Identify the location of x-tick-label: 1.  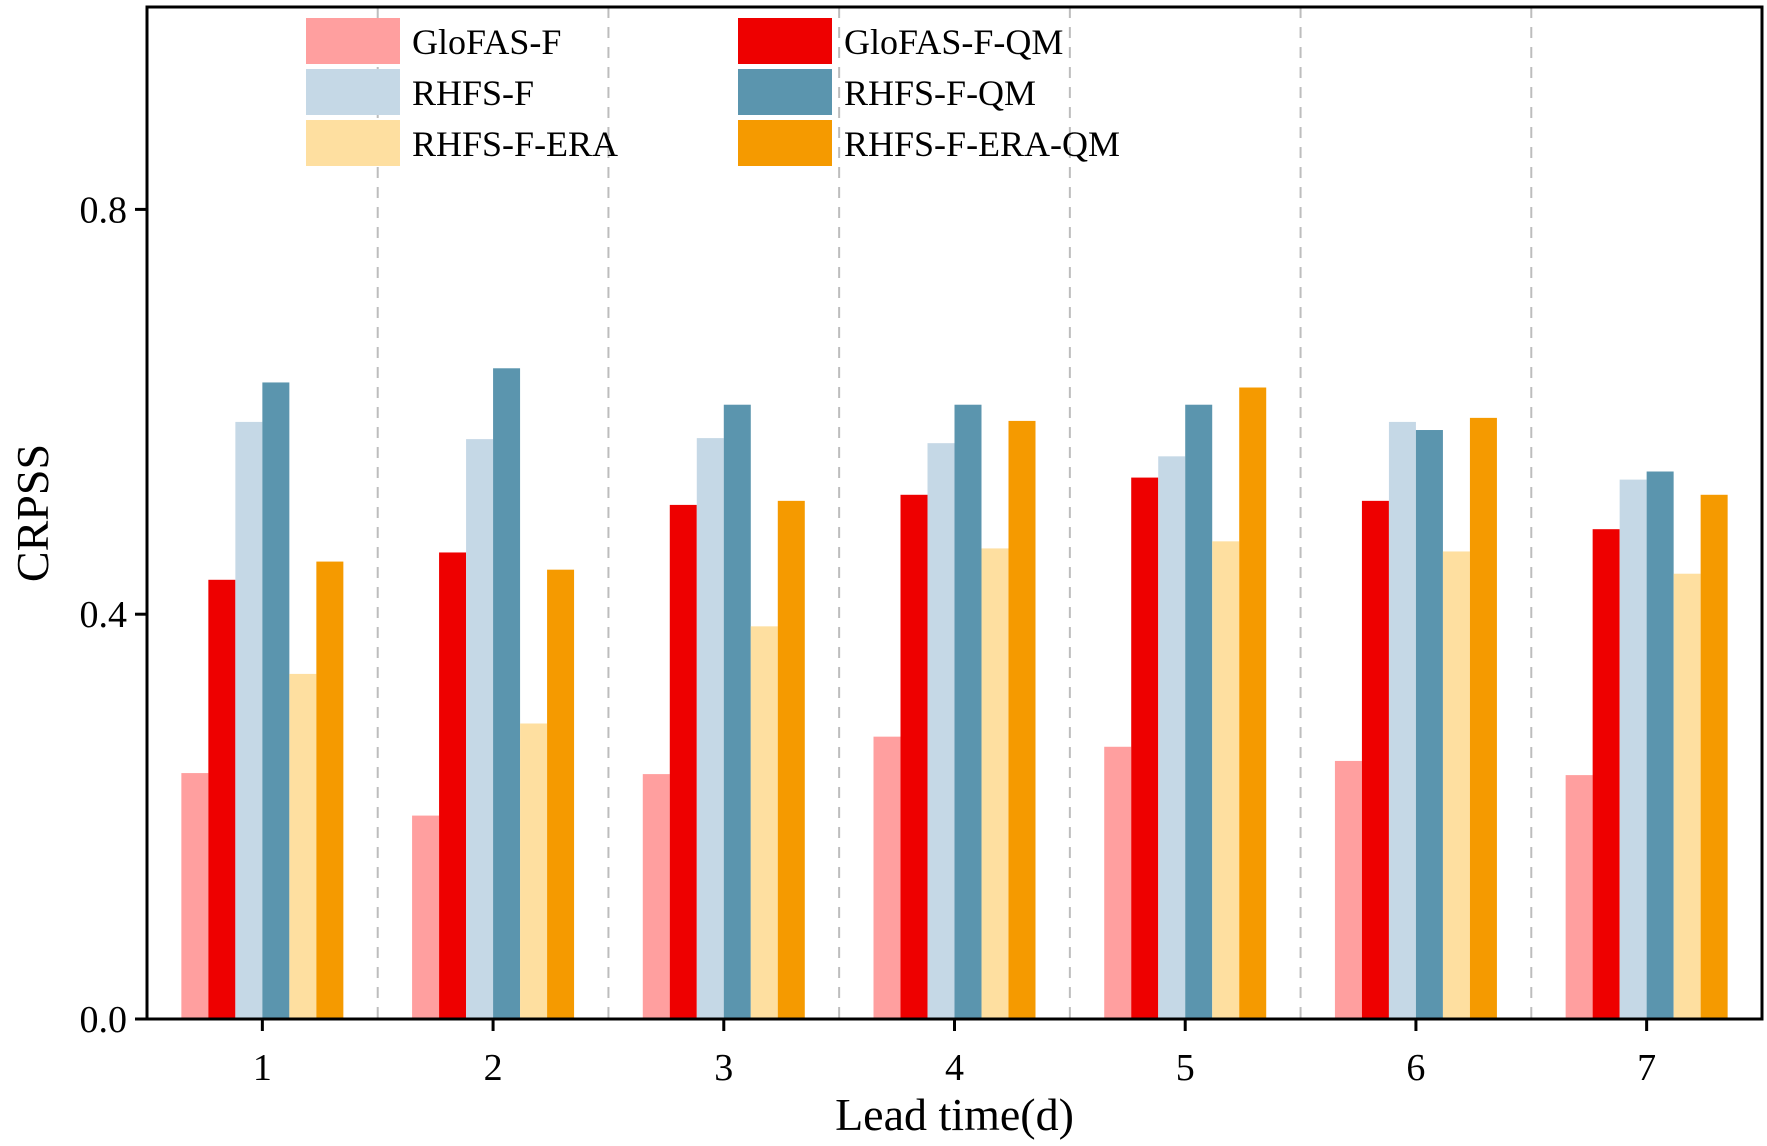
(262, 1068).